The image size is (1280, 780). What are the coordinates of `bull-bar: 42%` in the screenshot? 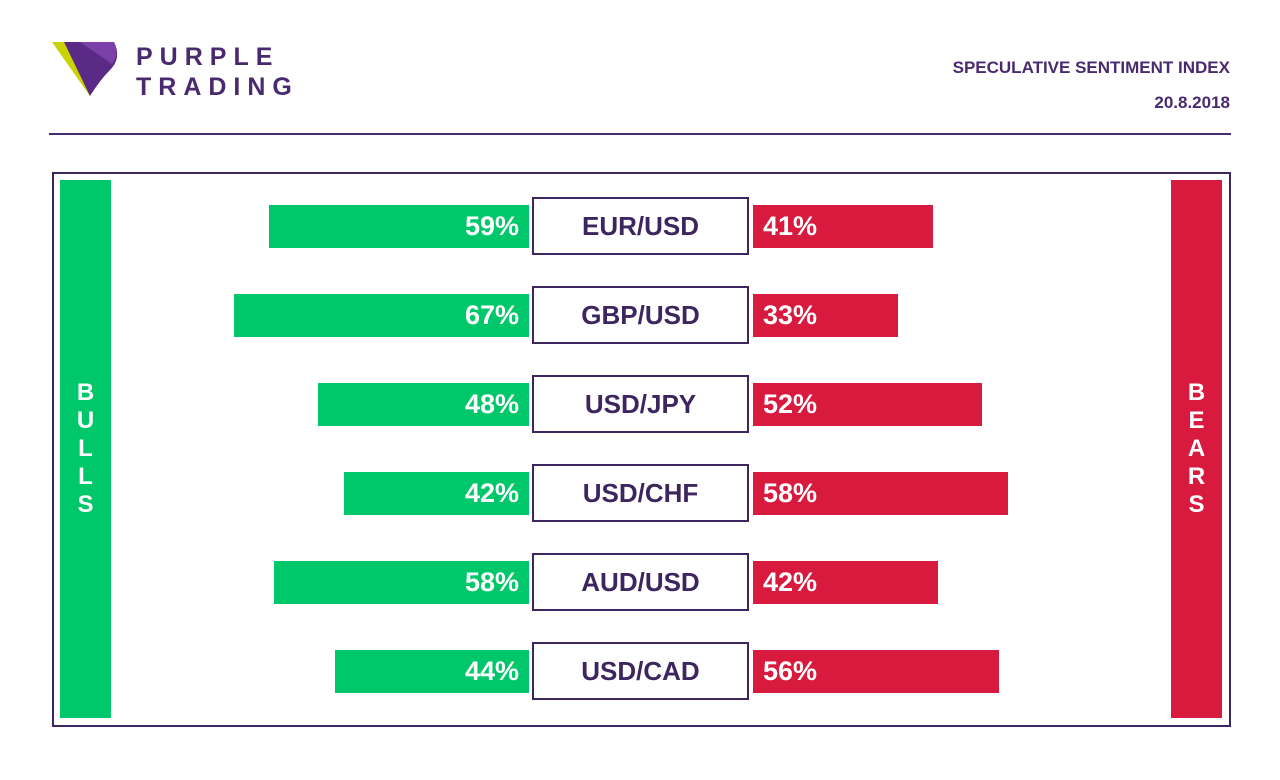 It's located at (436, 493).